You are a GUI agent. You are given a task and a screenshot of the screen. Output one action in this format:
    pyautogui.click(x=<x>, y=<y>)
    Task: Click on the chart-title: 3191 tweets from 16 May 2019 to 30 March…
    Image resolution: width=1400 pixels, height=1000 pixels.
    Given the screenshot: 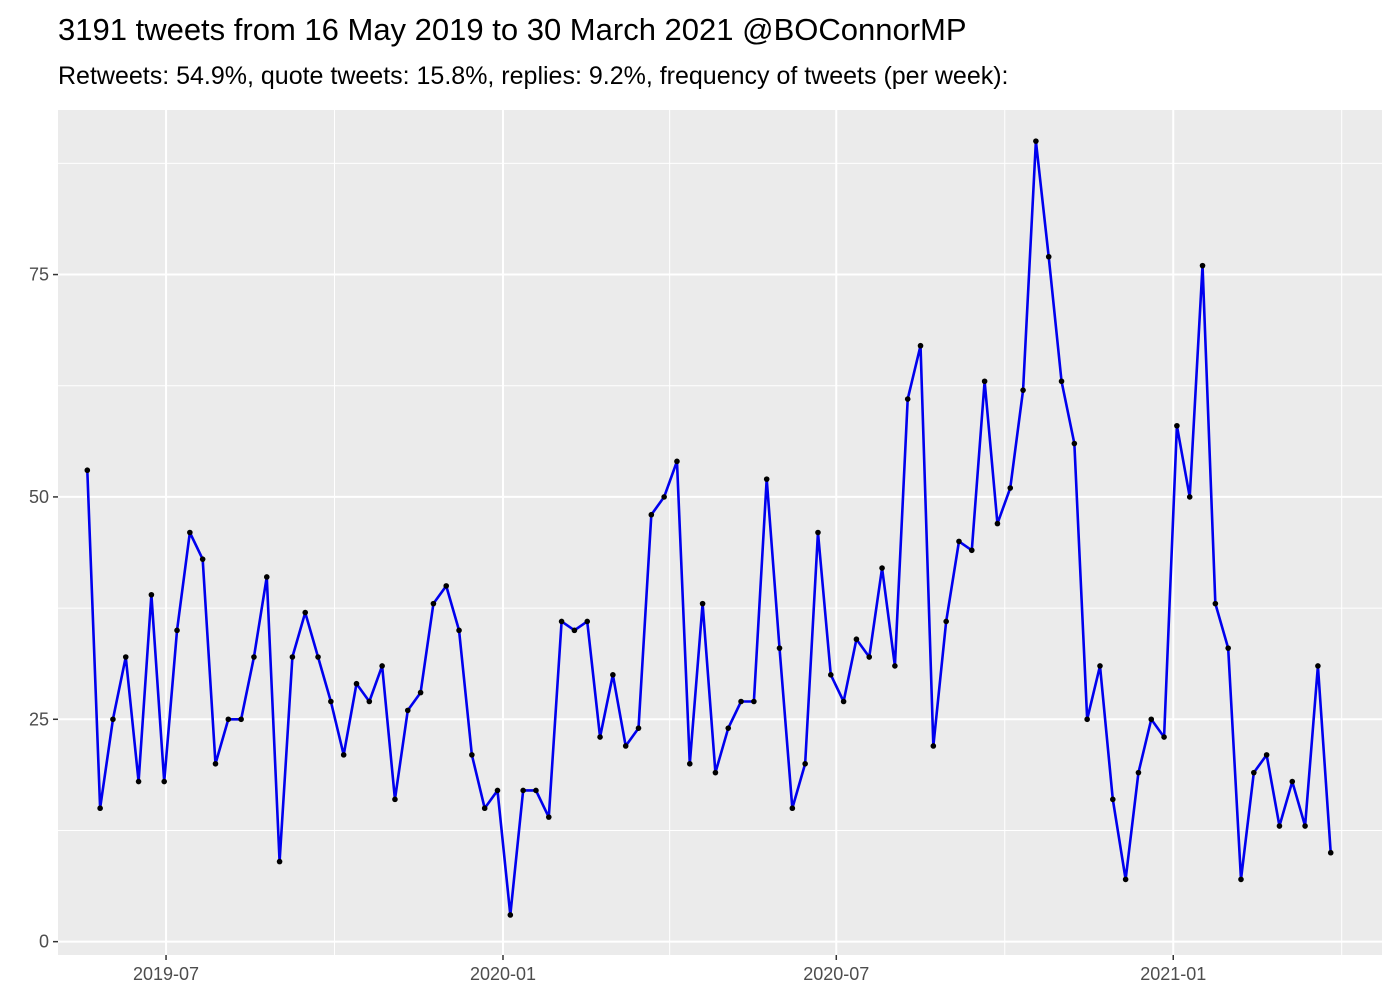 What is the action you would take?
    pyautogui.click(x=512, y=29)
    